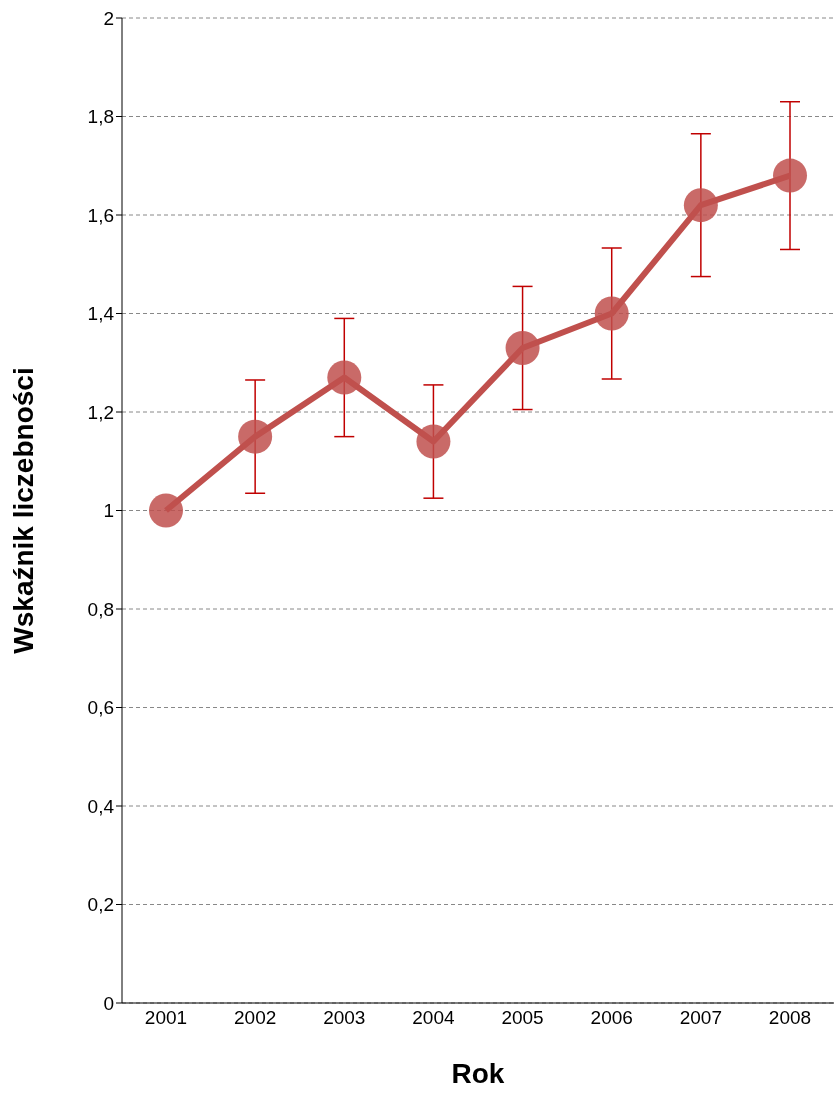 Image resolution: width=836 pixels, height=1104 pixels. I want to click on x-tick-label: 2005, so click(522, 1018).